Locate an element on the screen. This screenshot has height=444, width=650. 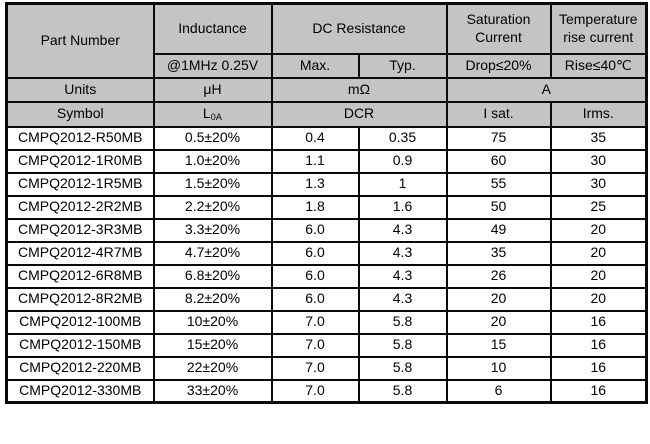
cell-inductance: 1.5±20% is located at coordinates (212, 184).